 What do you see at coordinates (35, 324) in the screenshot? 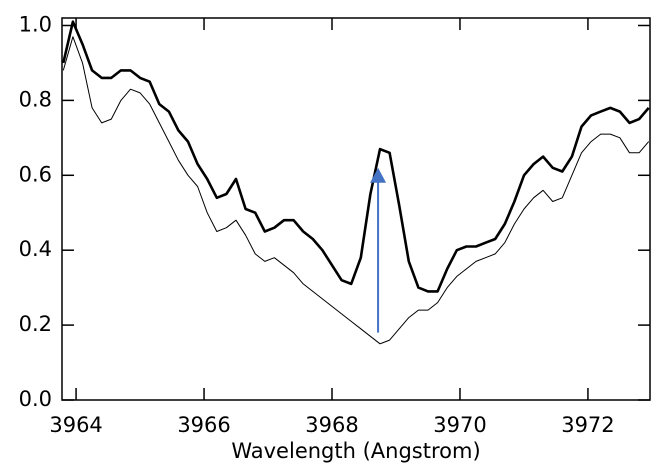
I see `y-tick-label: 0.2` at bounding box center [35, 324].